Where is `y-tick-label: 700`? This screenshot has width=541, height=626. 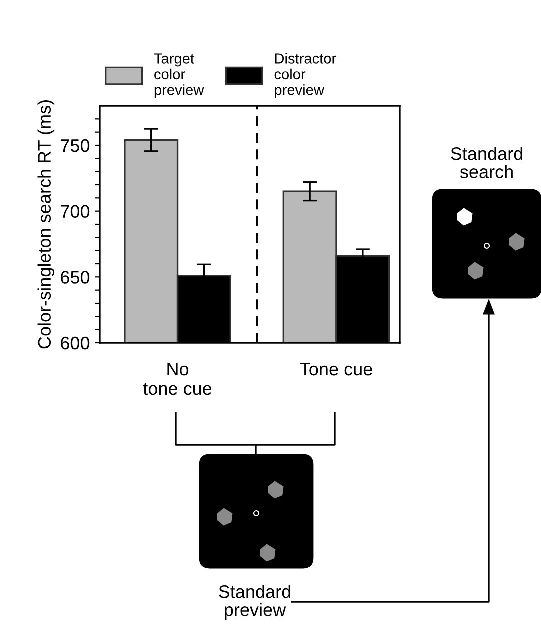
y-tick-label: 700 is located at coordinates (75, 211).